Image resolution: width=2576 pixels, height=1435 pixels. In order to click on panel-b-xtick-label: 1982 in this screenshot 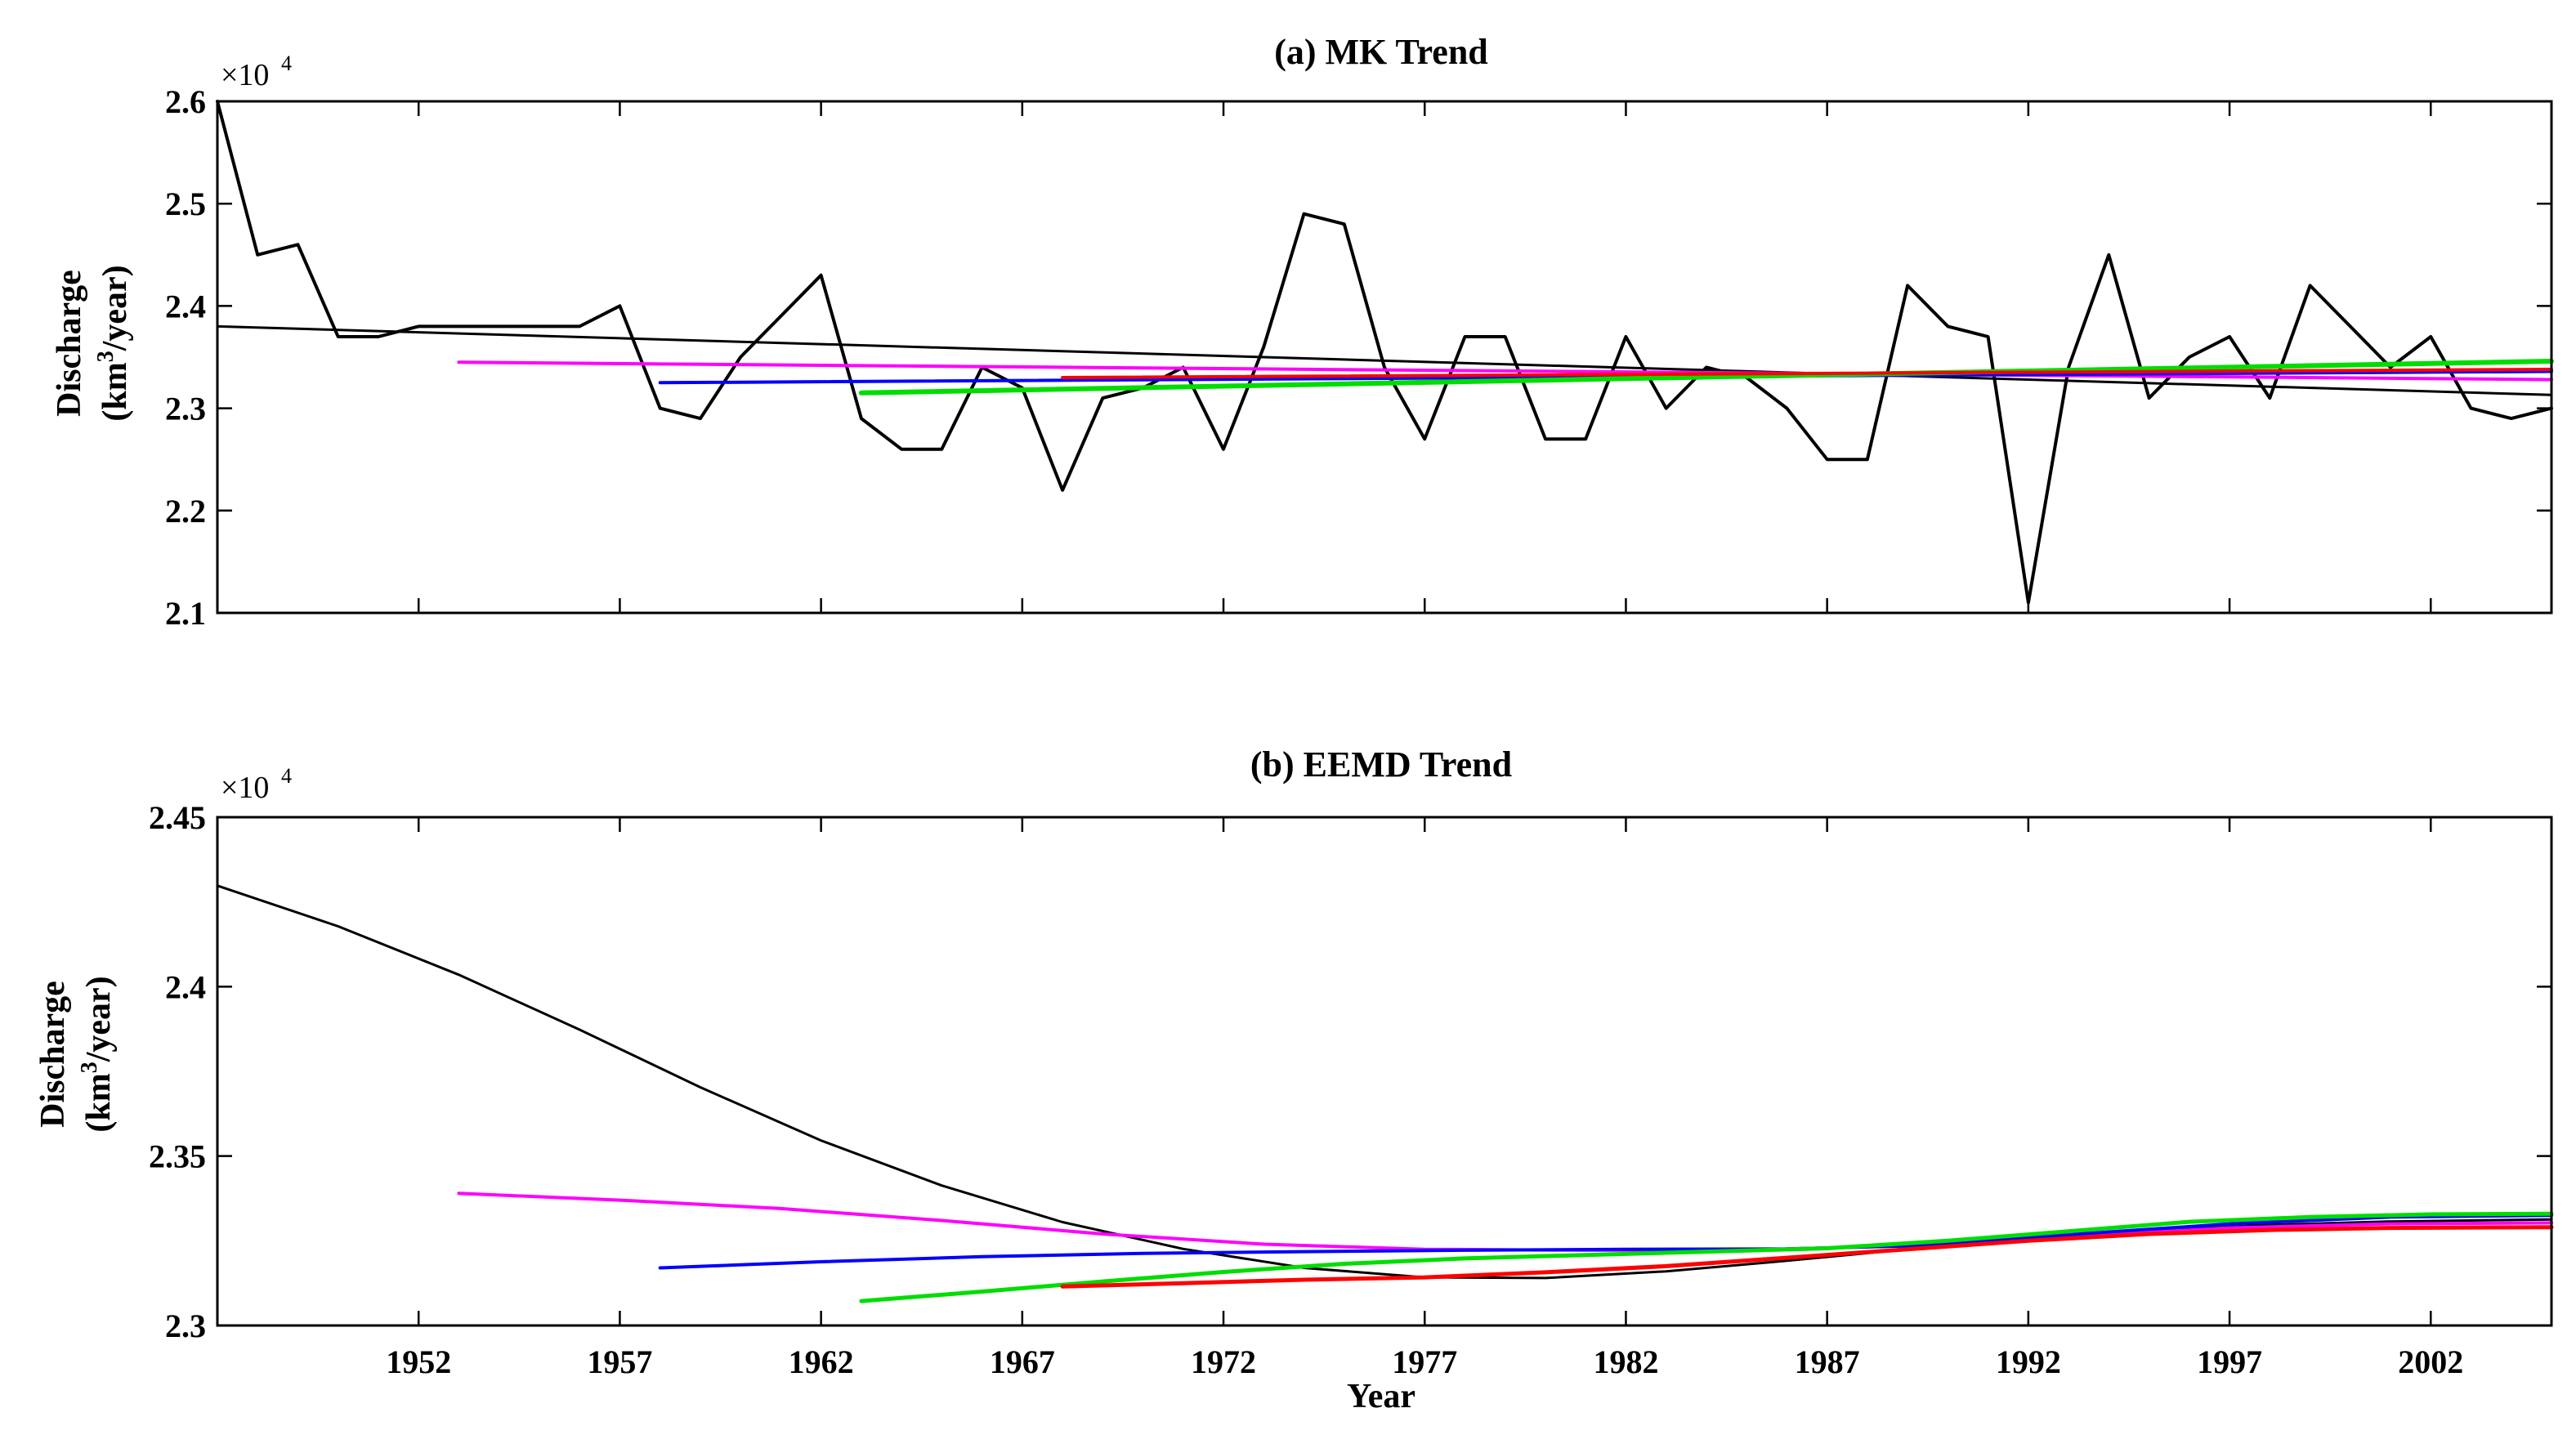, I will do `click(1625, 1362)`.